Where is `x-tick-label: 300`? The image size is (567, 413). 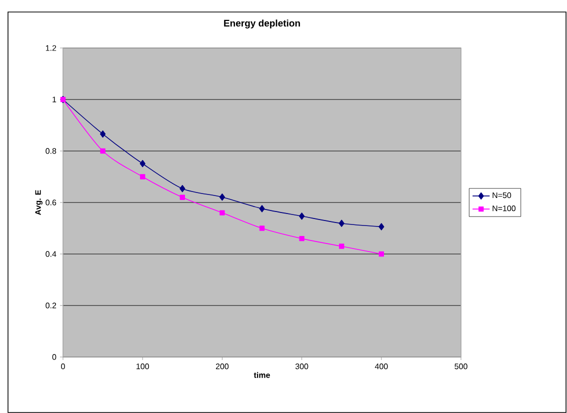 x-tick-label: 300 is located at coordinates (301, 367).